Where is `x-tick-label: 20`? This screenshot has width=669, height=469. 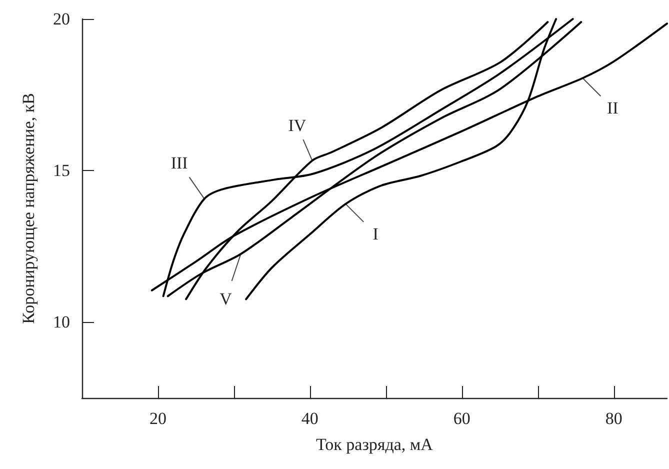 x-tick-label: 20 is located at coordinates (157, 418).